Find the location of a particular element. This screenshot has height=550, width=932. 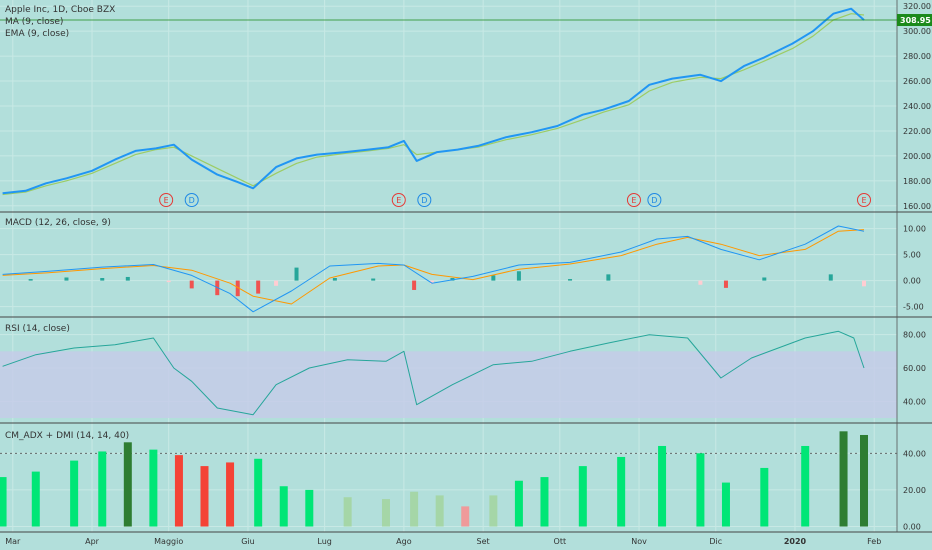

rsi-line is located at coordinates (433, 373).